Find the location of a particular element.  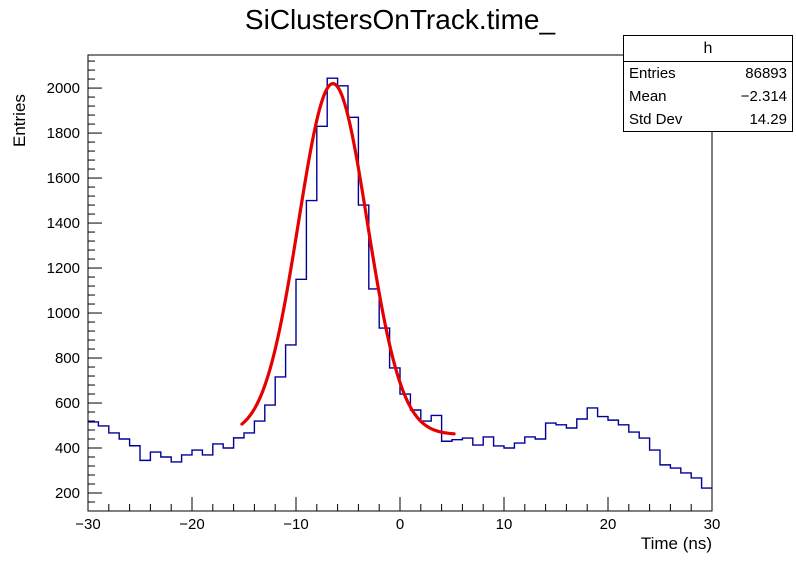

svg-text: 1200 is located at coordinates (63, 268).